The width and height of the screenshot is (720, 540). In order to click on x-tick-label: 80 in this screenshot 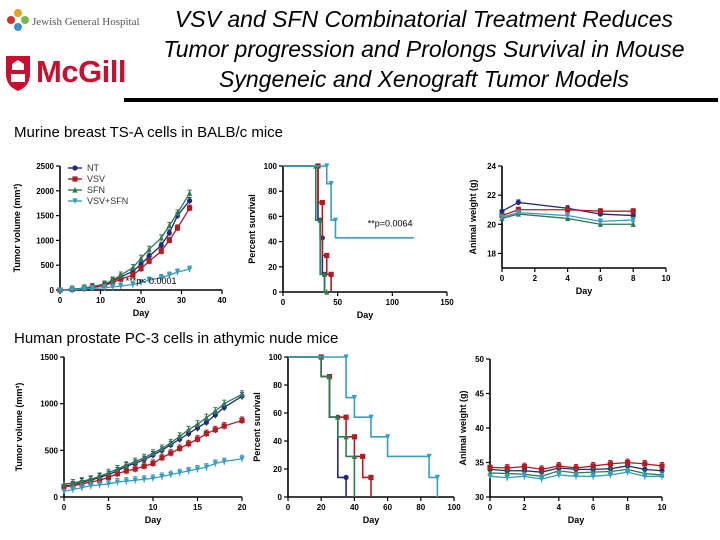, I will do `click(420, 507)`.